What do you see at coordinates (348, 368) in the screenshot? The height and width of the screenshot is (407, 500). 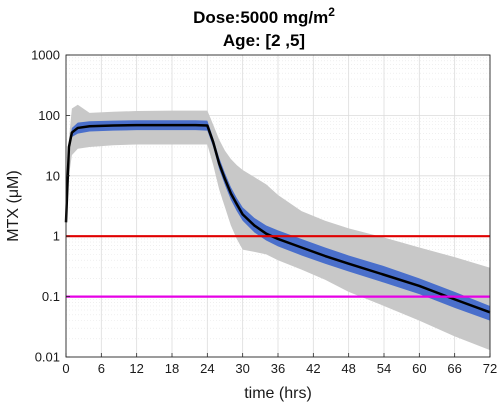 I see `x-tick-label: 48` at bounding box center [348, 368].